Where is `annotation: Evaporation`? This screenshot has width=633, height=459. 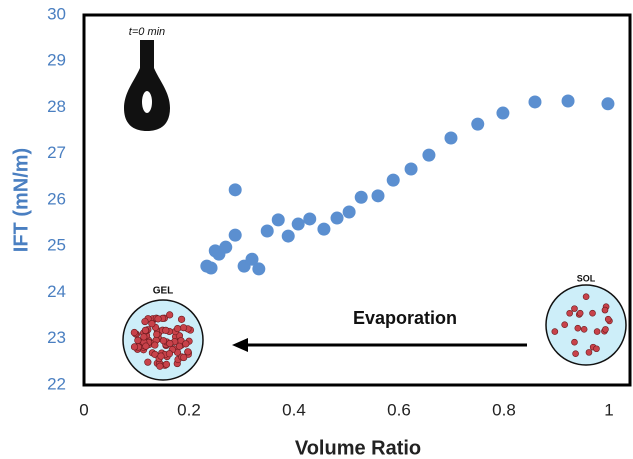
annotation: Evaporation is located at coordinates (405, 318).